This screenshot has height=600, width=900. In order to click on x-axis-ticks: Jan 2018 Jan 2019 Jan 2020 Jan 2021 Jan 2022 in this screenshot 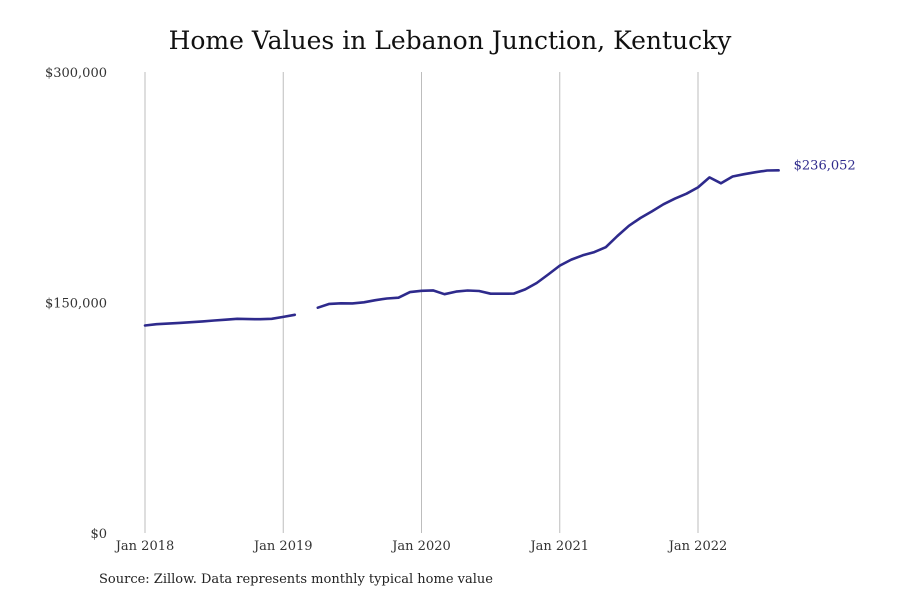, I will do `click(421, 546)`.